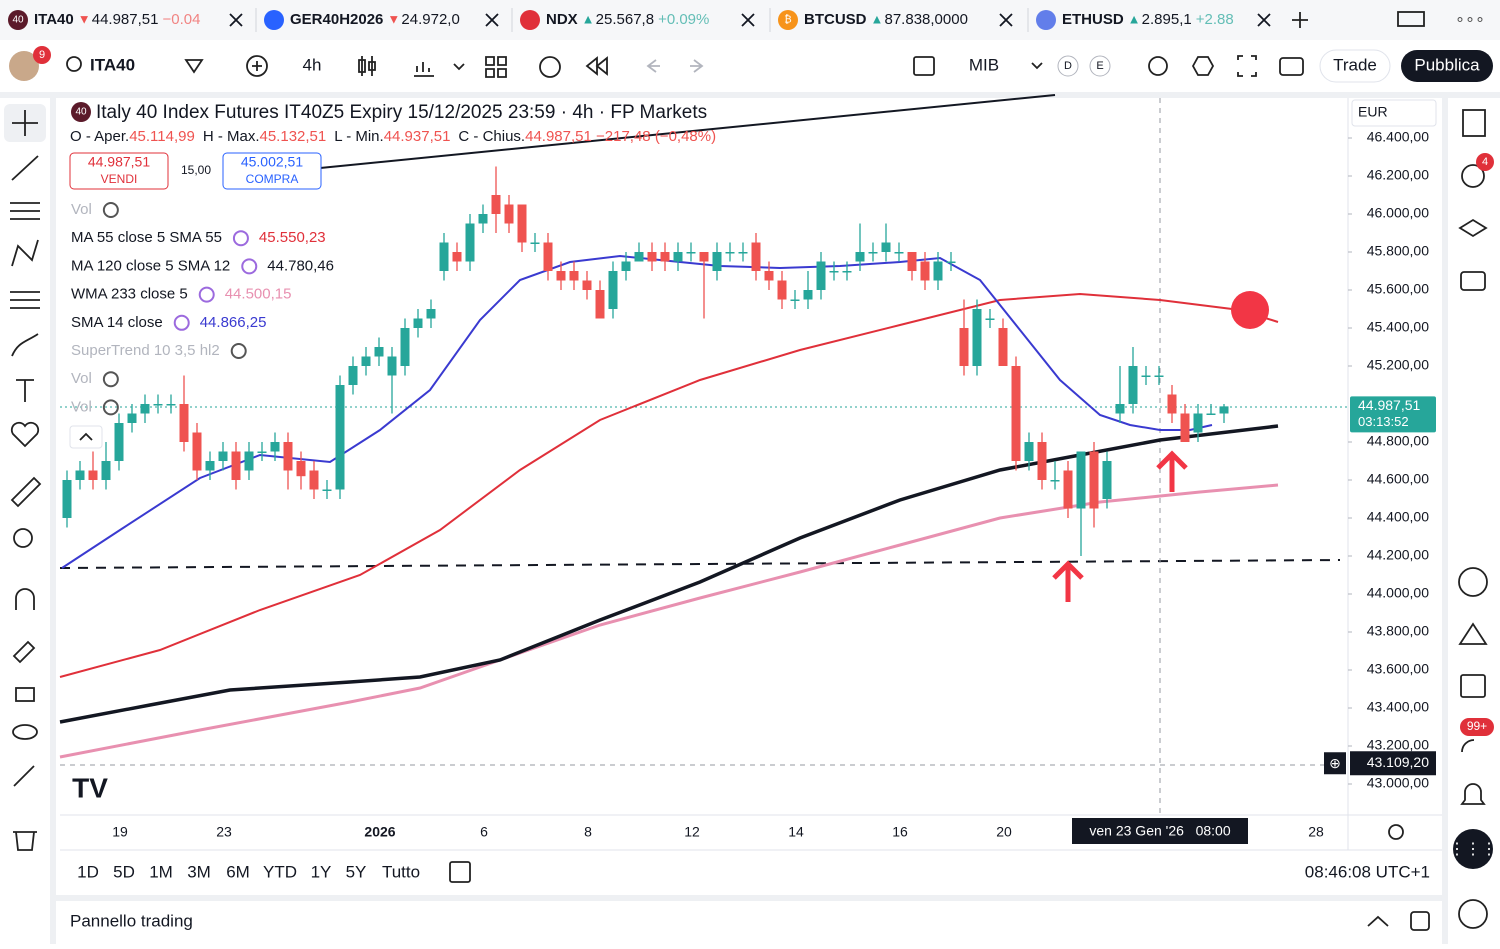 This screenshot has width=1500, height=949. What do you see at coordinates (194, 66) in the screenshot?
I see `compare-icon` at bounding box center [194, 66].